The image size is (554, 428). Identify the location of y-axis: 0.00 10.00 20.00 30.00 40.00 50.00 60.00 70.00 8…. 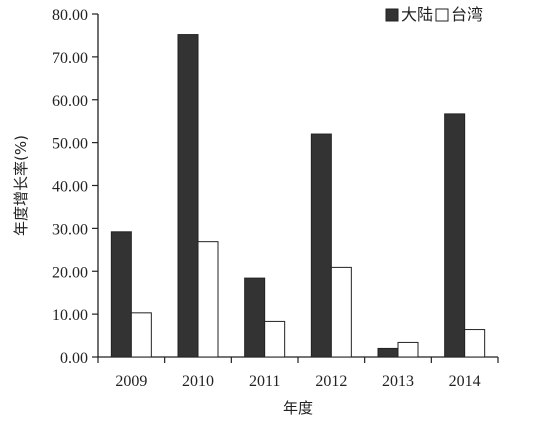
(75, 187).